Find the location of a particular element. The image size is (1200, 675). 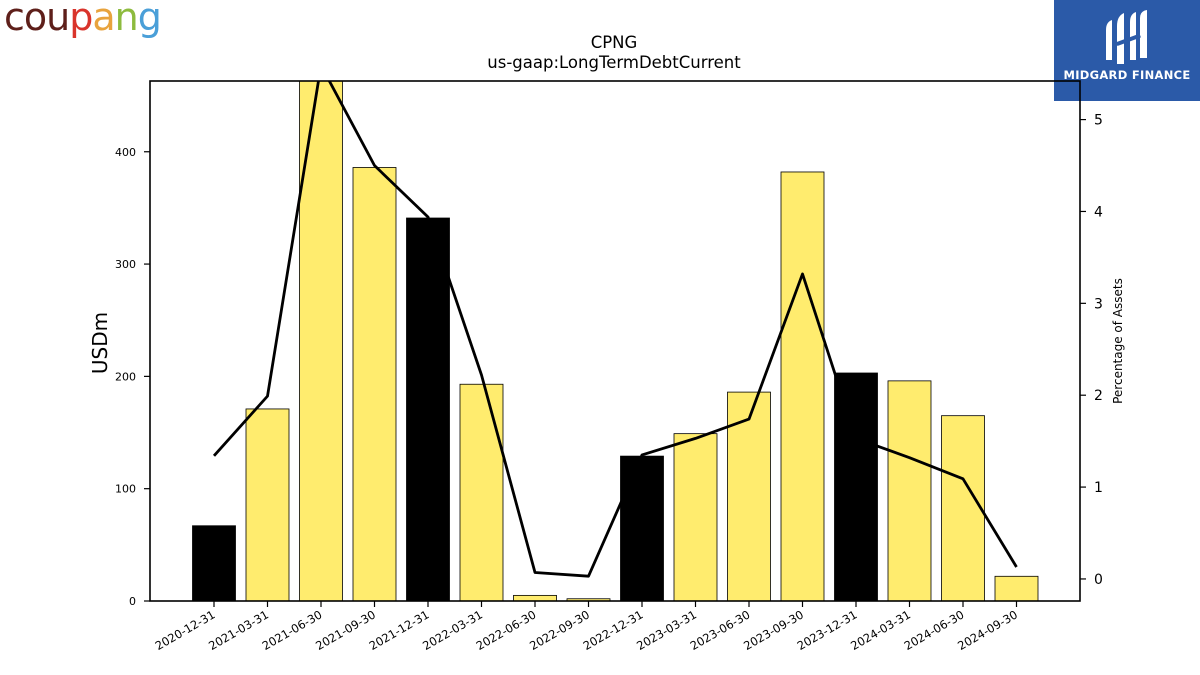

coupang-logo-letter: u is located at coordinates (58, 19).